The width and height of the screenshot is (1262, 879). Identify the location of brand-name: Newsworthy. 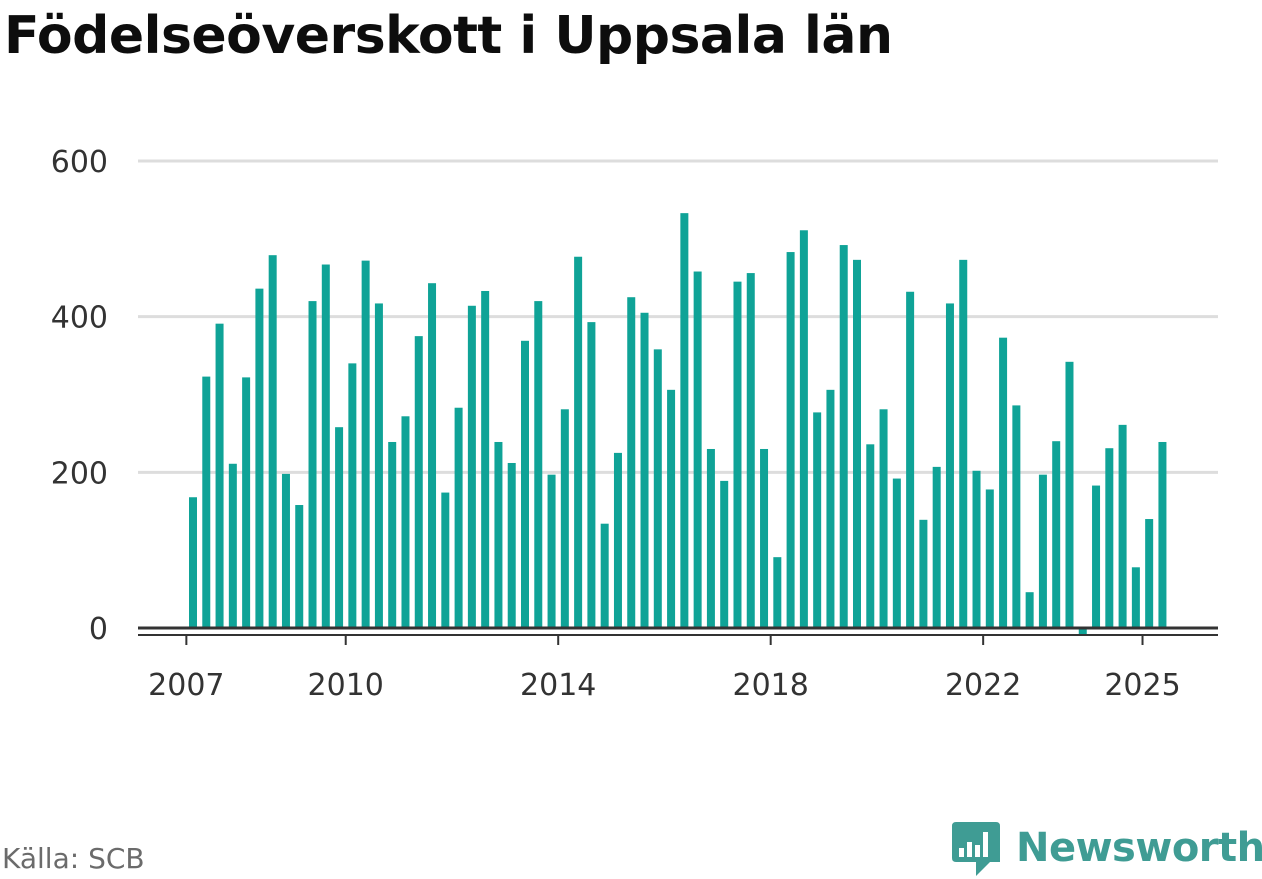
(1139, 848).